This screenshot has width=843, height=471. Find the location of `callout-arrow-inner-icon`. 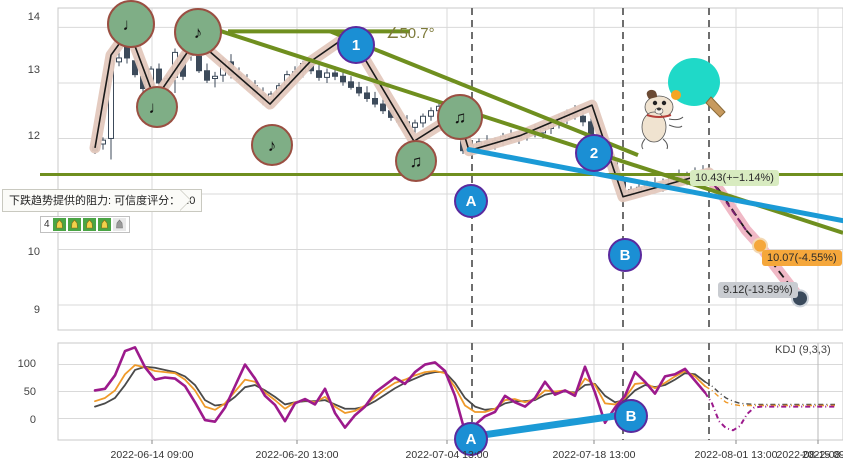

callout-arrow-inner-icon is located at coordinates (185, 200).